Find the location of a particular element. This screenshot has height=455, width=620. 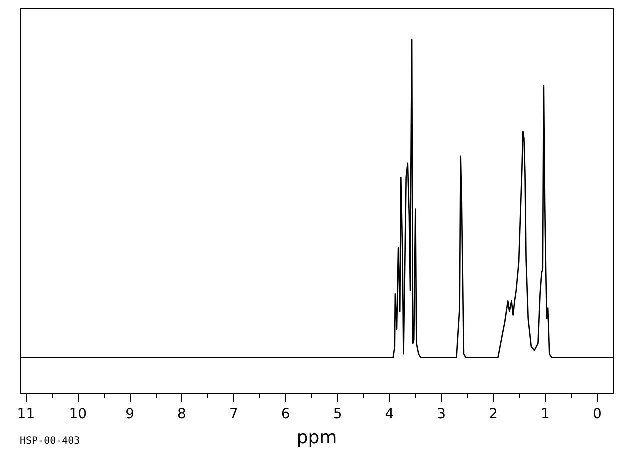

text: HSP-00-403 is located at coordinates (50, 441).